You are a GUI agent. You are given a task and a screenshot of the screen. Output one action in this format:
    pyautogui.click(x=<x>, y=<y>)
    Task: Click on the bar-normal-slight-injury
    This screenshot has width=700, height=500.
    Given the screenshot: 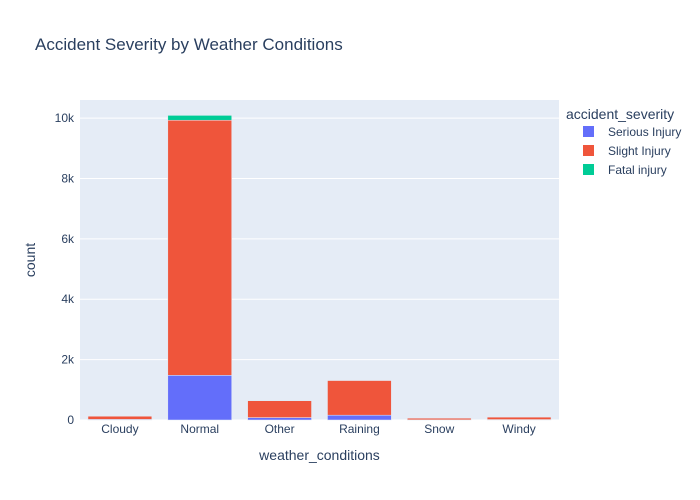 What is the action you would take?
    pyautogui.click(x=199, y=247)
    